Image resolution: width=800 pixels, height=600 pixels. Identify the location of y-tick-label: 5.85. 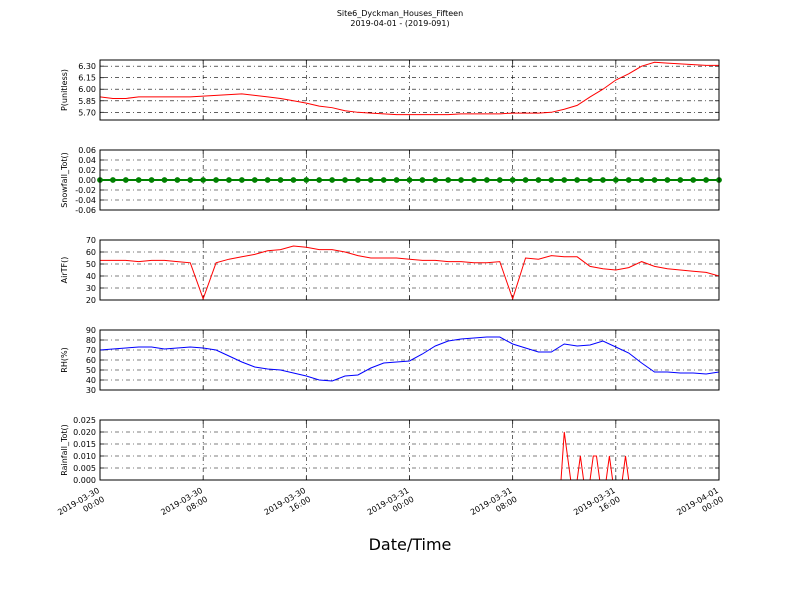
(87, 101).